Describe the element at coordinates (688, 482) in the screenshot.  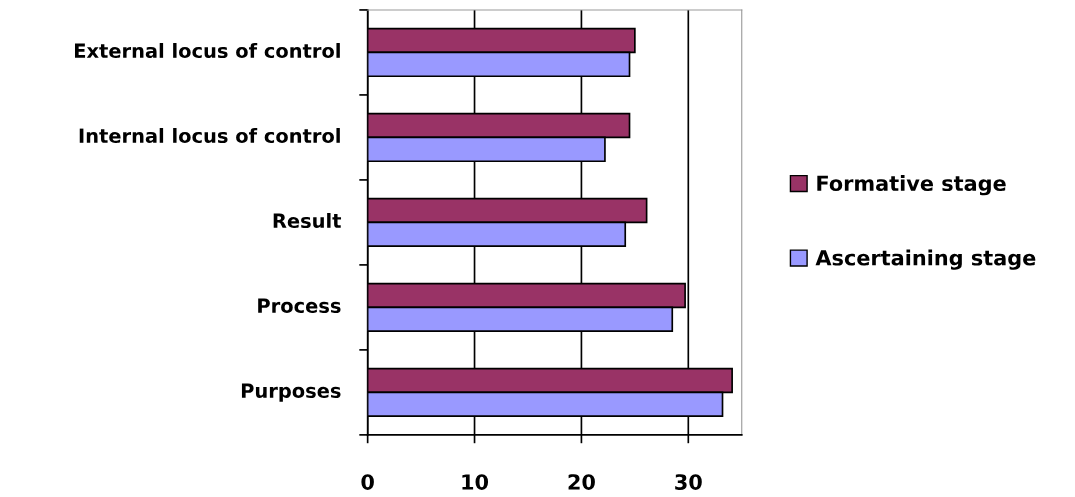
I see `x-tick-label: 30` at that location.